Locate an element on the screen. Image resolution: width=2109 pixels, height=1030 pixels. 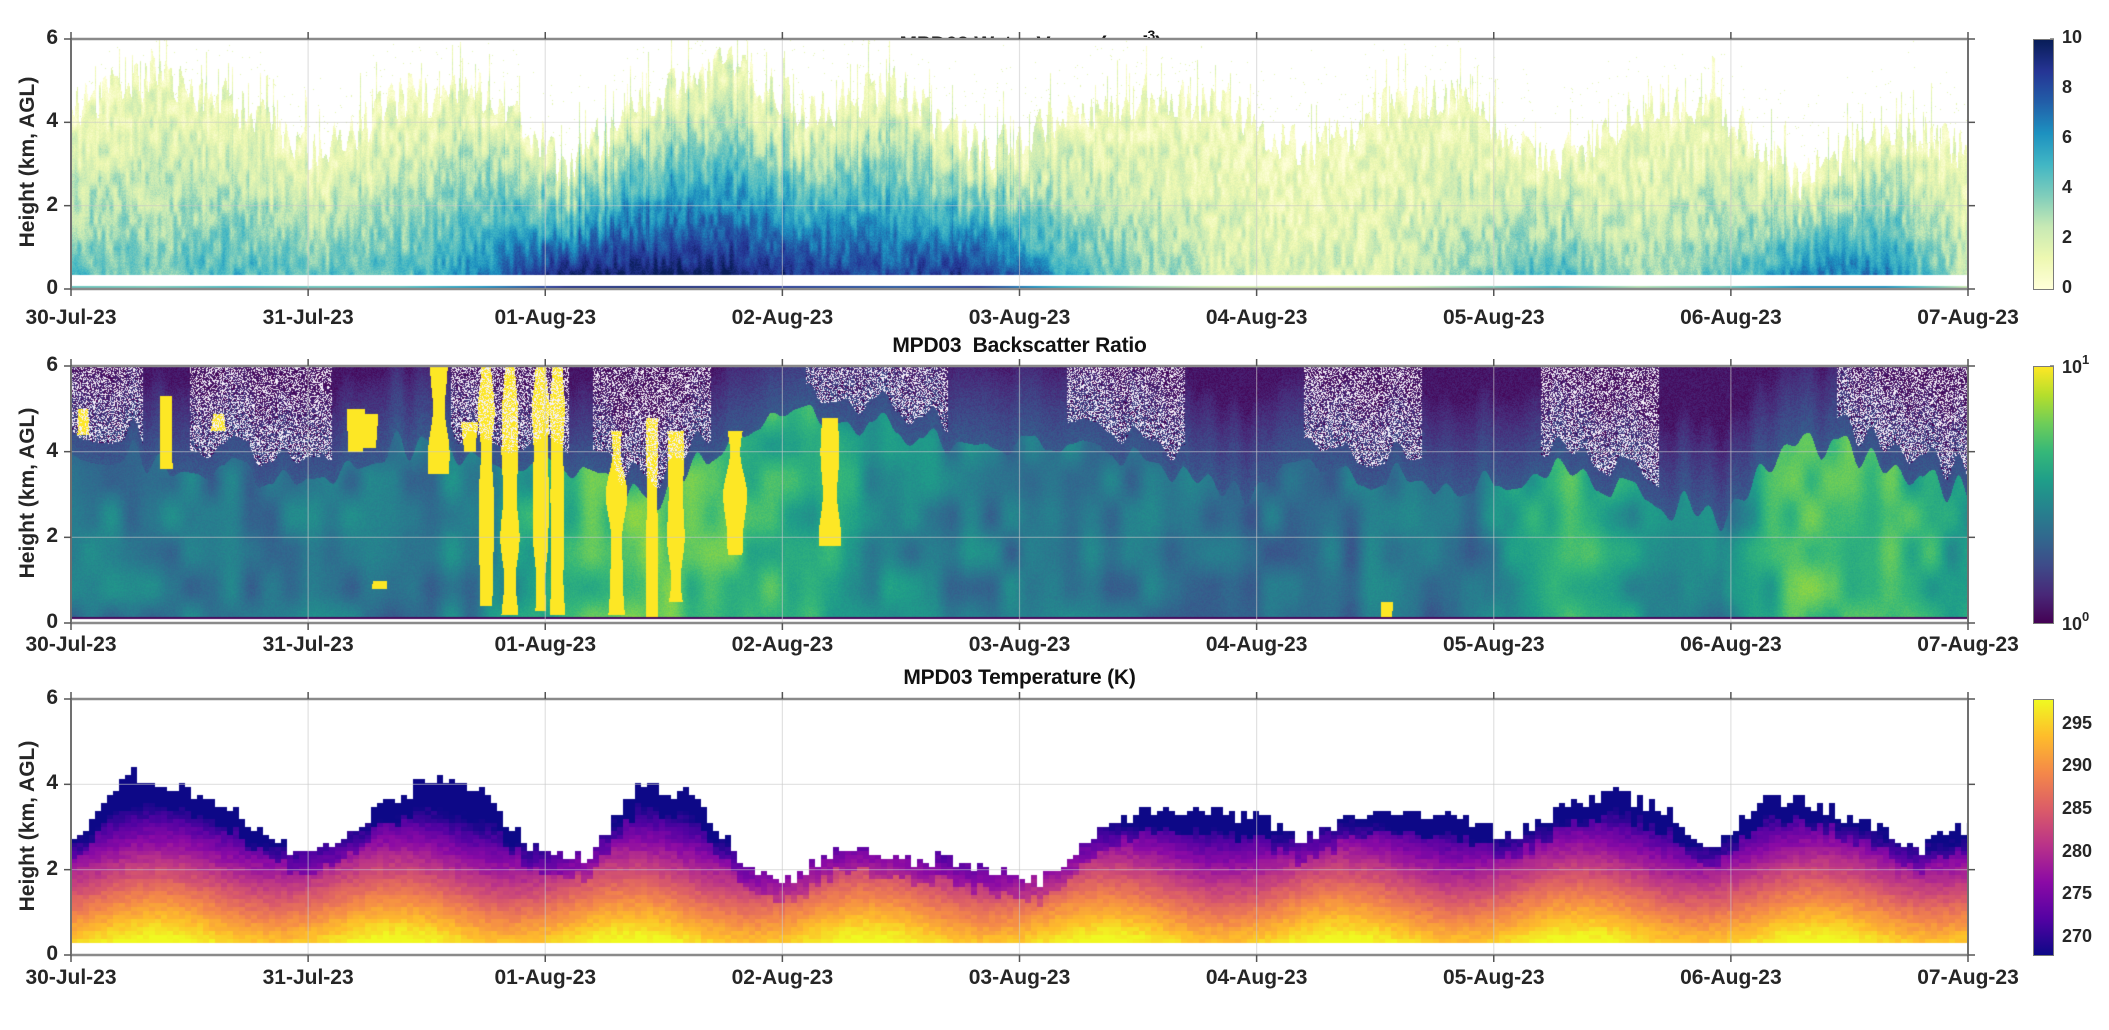
colorbar-tick-label: 280 is located at coordinates (2077, 850).